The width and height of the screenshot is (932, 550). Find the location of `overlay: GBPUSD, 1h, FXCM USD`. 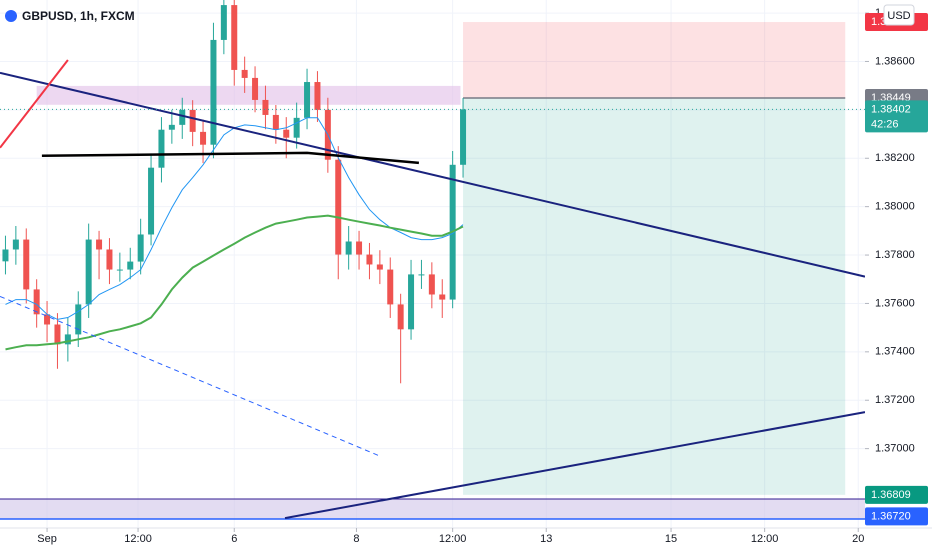

overlay: GBPUSD, 1h, FXCM USD is located at coordinates (460, 15).